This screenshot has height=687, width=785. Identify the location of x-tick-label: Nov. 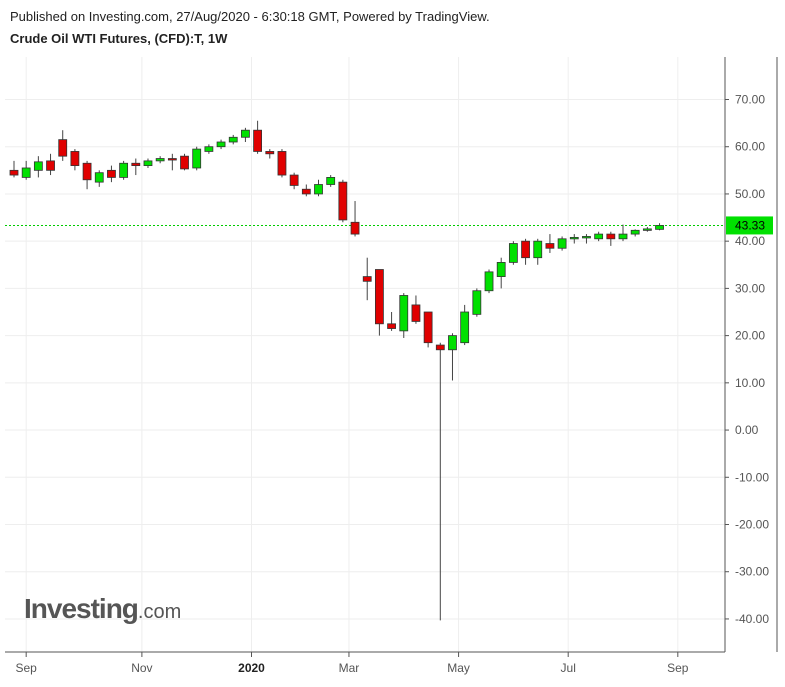
(141, 668).